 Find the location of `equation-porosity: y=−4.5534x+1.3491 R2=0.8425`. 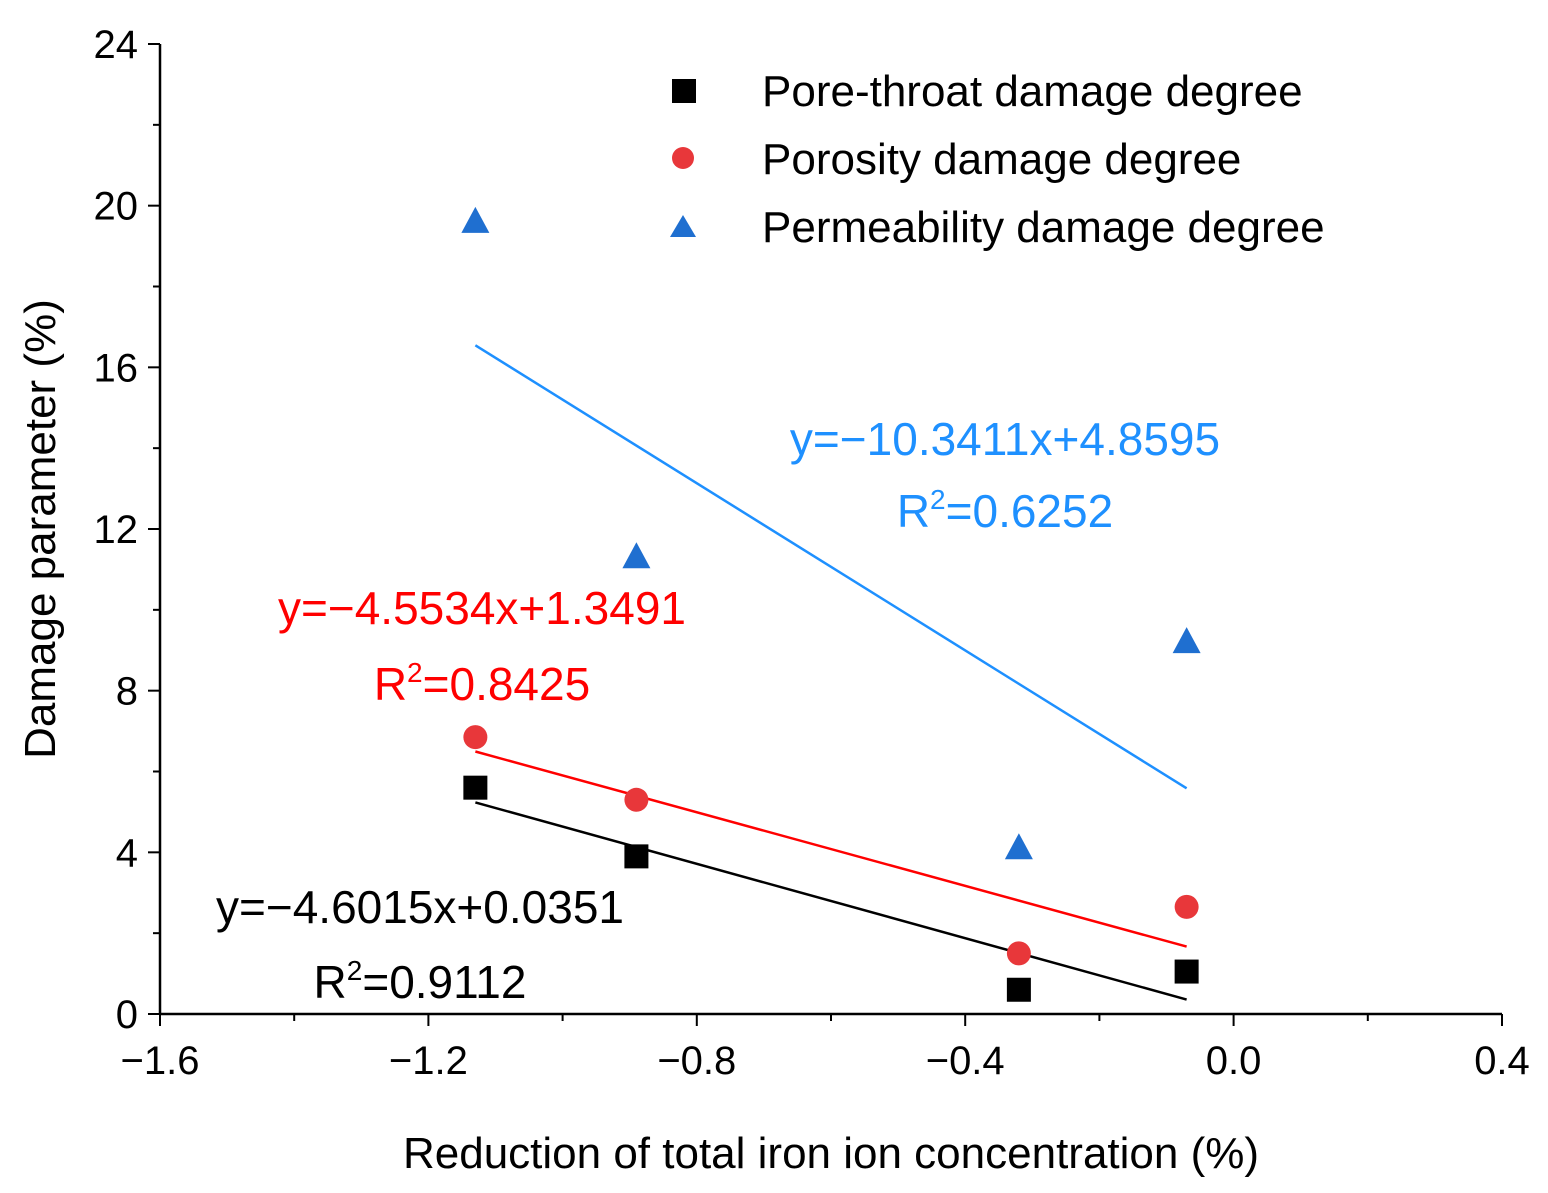

equation-porosity: y=−4.5534x+1.3491 R2=0.8425 is located at coordinates (482, 646).